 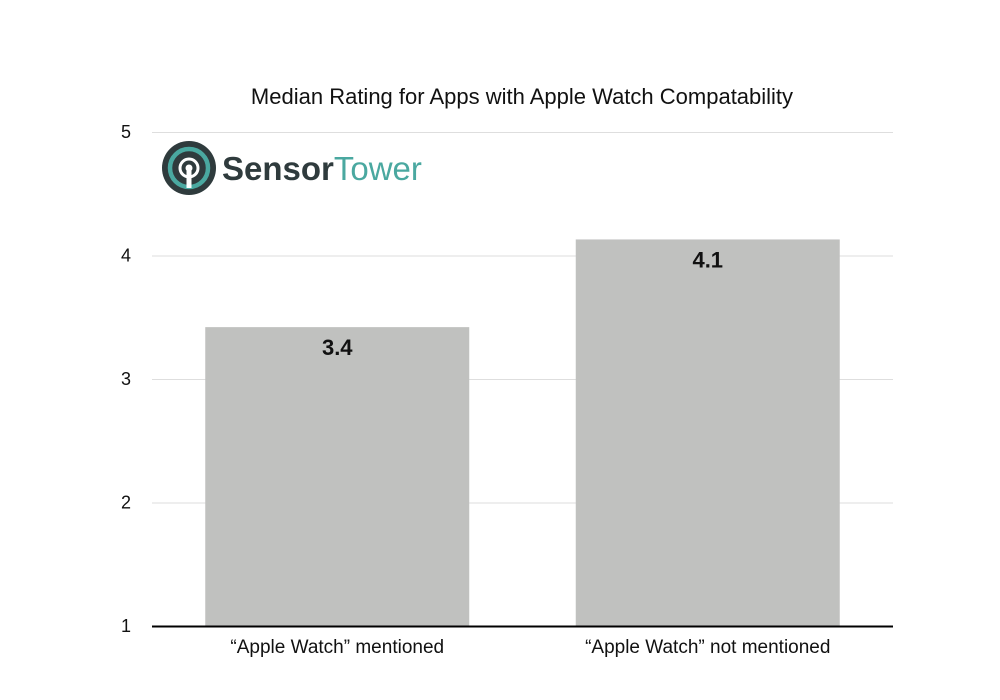 I want to click on data-label-1: 4.1, so click(x=707, y=259).